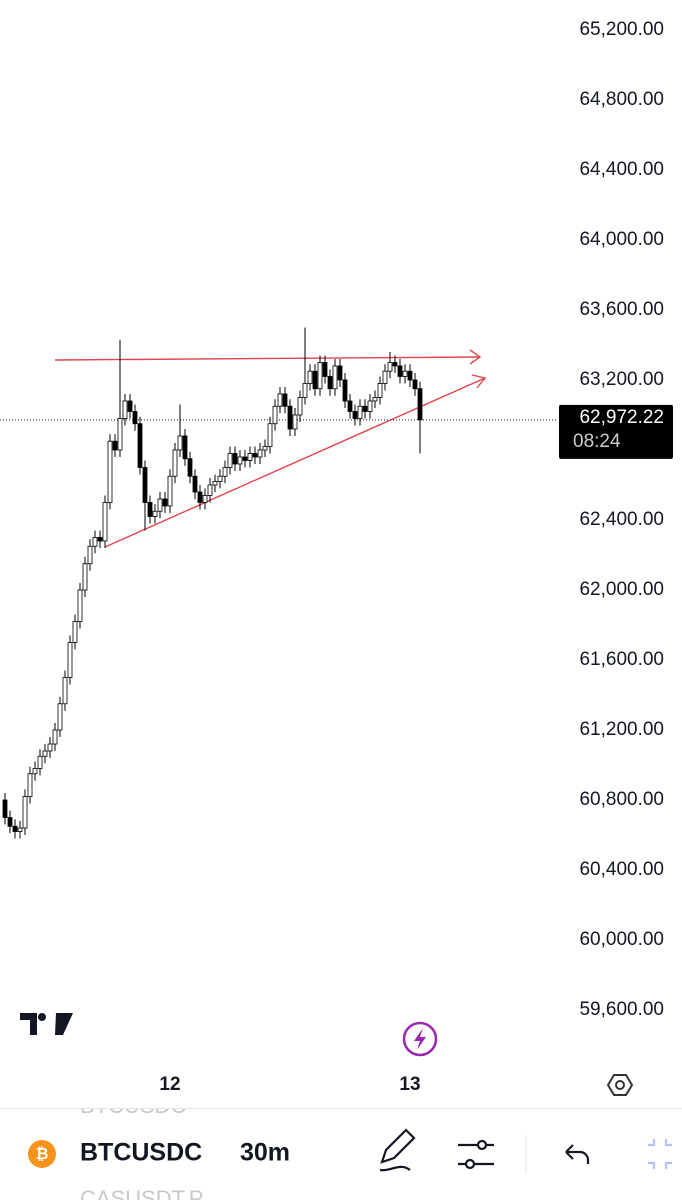 This screenshot has width=682, height=1200. Describe the element at coordinates (597, 441) in the screenshot. I see `countdown-label: 08:24` at that location.